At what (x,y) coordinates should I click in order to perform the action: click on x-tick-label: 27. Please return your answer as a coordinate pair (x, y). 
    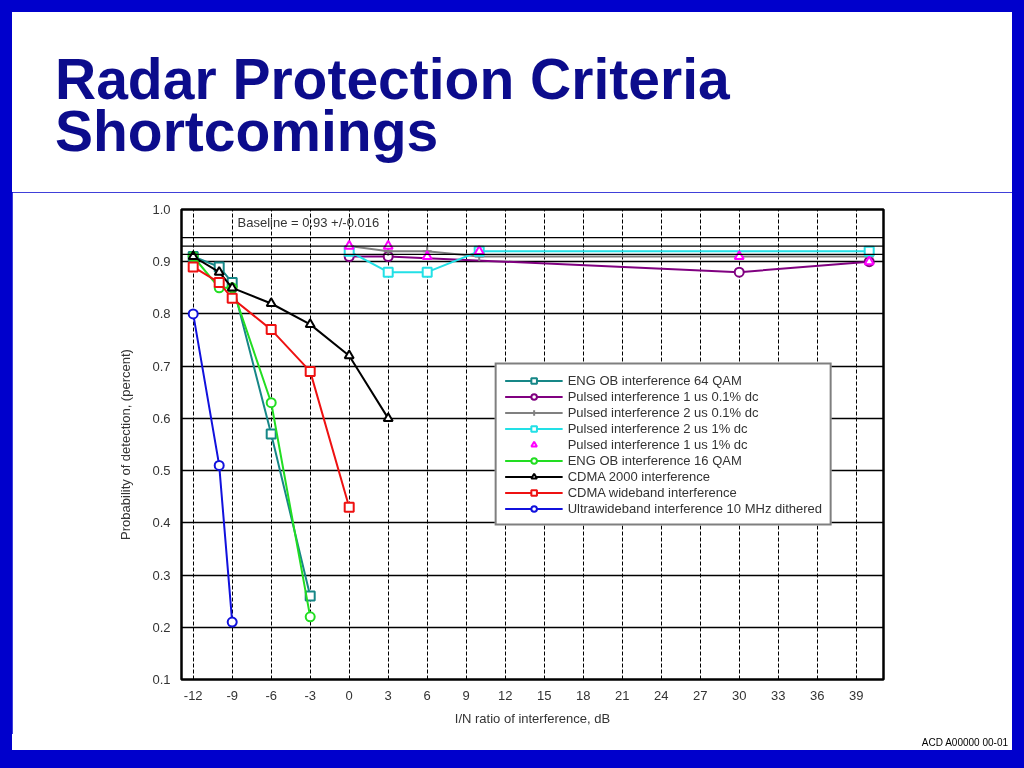
    Looking at the image, I should click on (700, 695).